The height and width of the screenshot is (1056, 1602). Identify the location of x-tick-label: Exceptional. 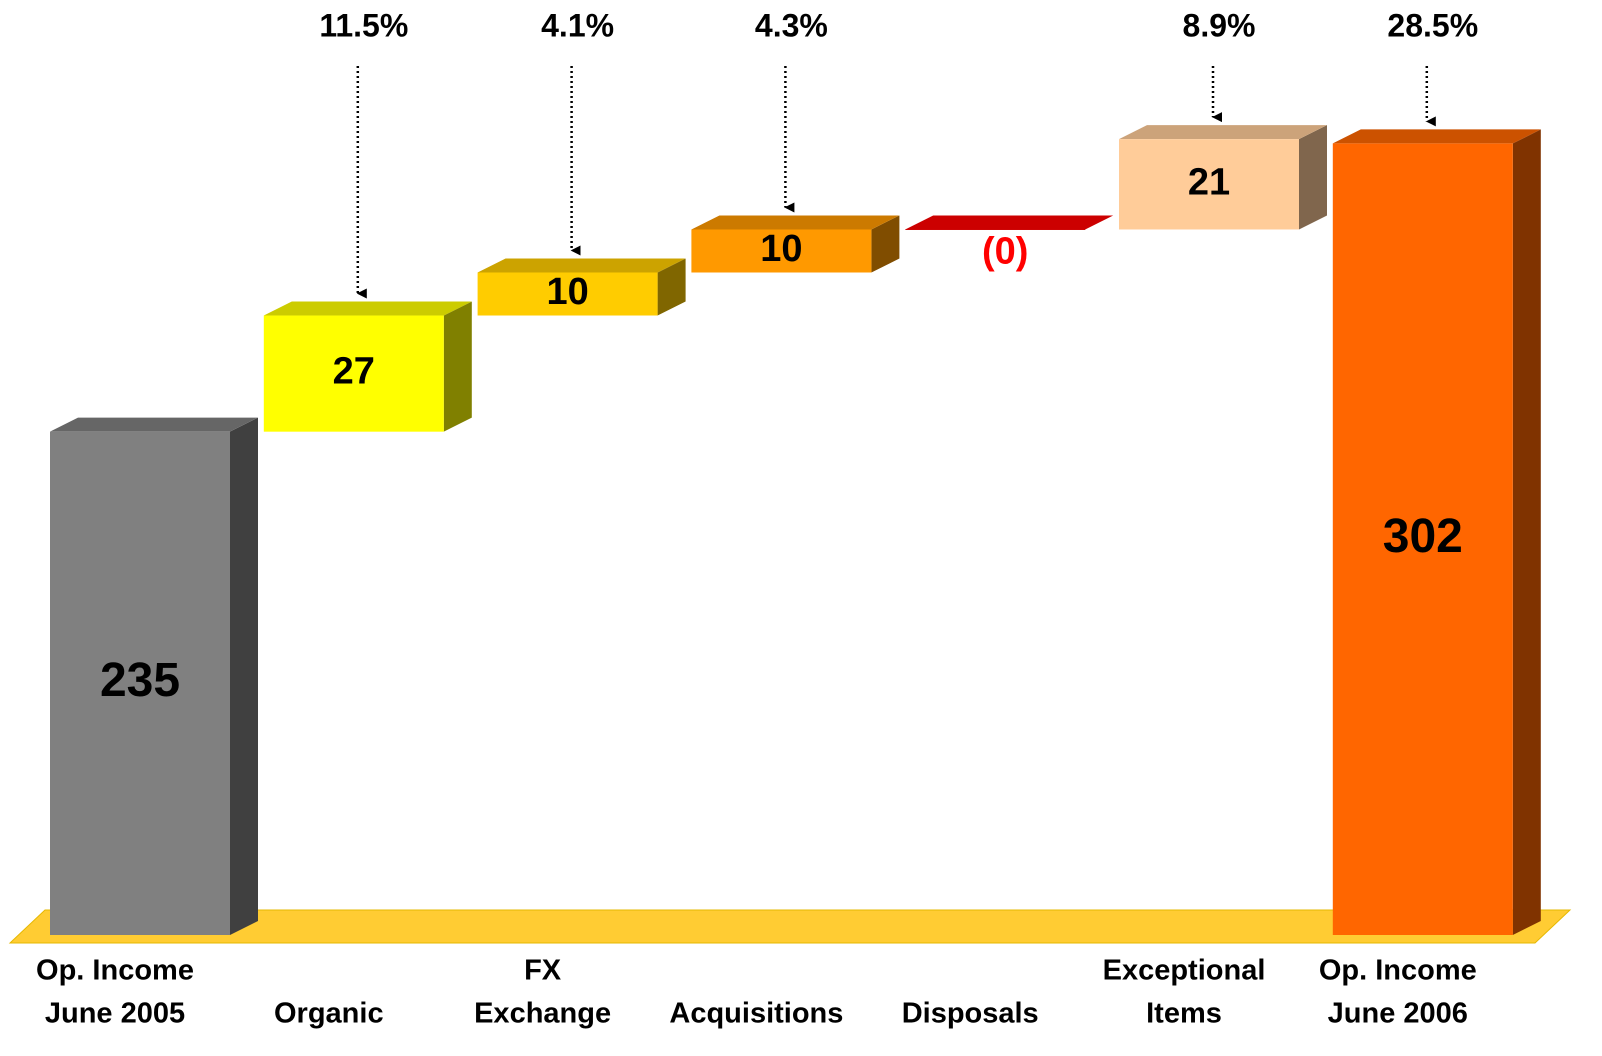
(1184, 971).